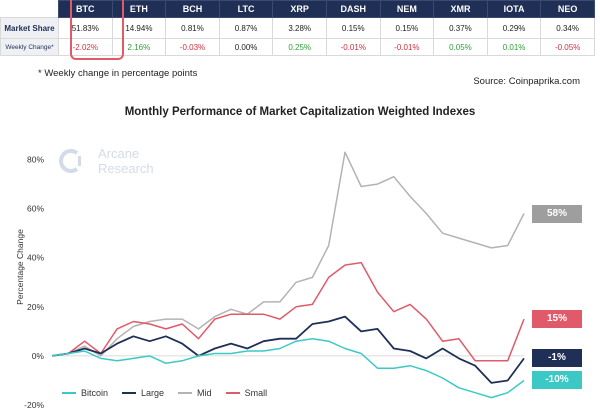  Describe the element at coordinates (514, 47) in the screenshot. I see `table-cell: 0.01%` at that location.